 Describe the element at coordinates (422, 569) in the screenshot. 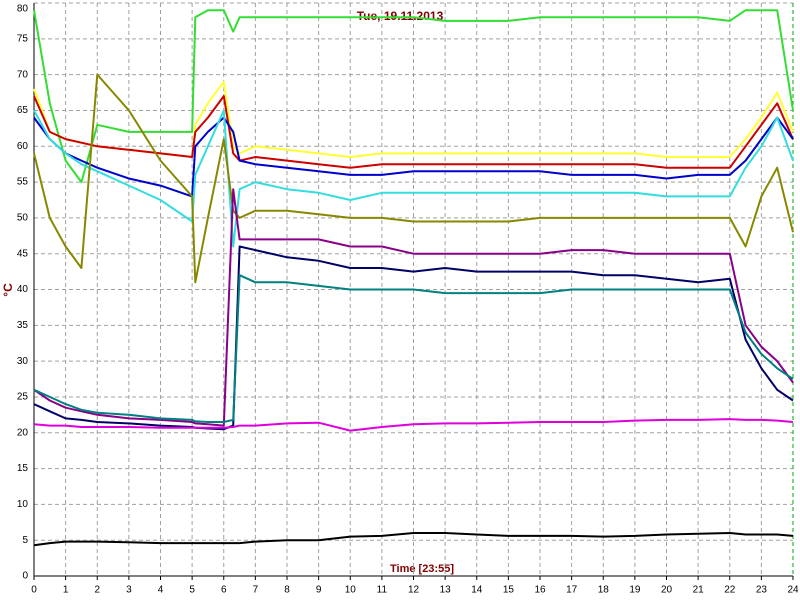

I see `x-axis-label: Time [23:55]` at that location.